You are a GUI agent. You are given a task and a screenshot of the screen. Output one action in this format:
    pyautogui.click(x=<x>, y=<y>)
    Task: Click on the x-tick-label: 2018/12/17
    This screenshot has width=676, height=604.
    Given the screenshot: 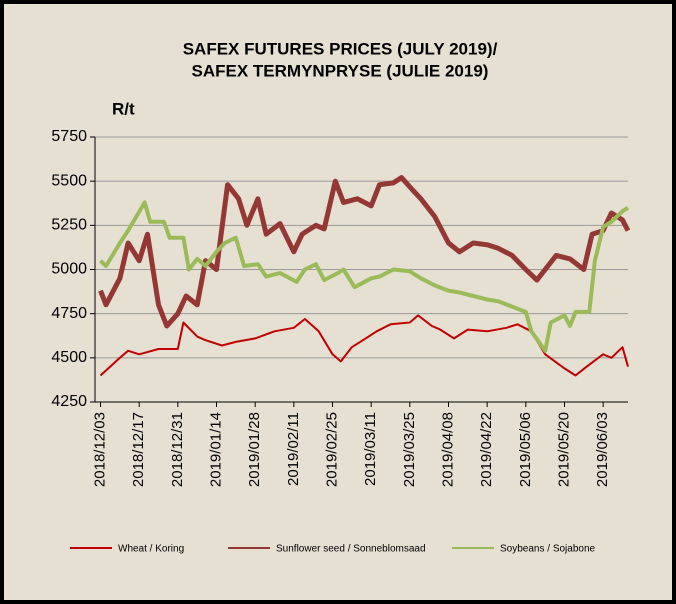 What is the action you would take?
    pyautogui.click(x=138, y=449)
    